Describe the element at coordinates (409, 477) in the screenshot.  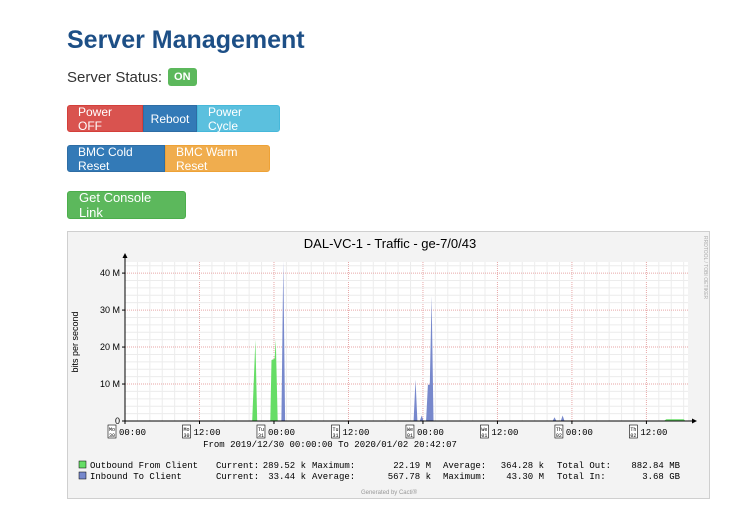
I see `legend-stat-value: 567.78 k` at that location.